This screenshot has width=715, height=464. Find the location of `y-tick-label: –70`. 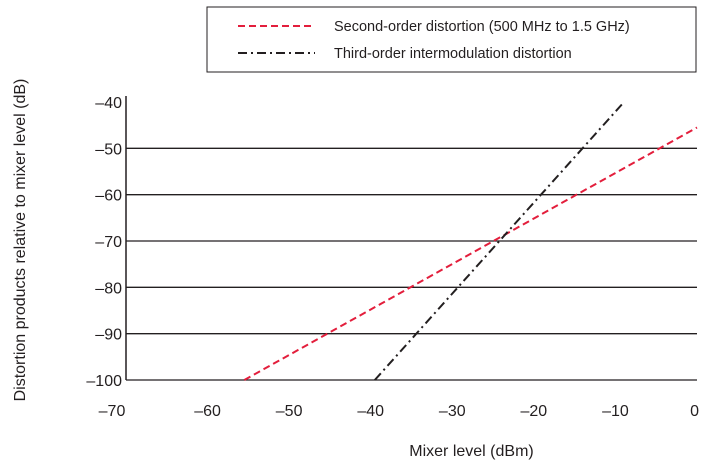

y-tick-label: –70 is located at coordinates (108, 242).